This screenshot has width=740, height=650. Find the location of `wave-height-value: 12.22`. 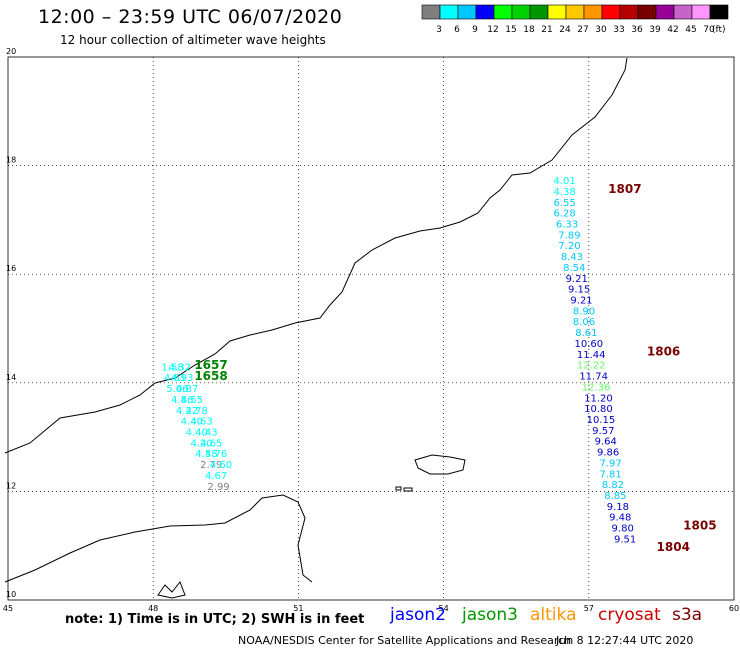

wave-height-value: 12.22 is located at coordinates (591, 366).